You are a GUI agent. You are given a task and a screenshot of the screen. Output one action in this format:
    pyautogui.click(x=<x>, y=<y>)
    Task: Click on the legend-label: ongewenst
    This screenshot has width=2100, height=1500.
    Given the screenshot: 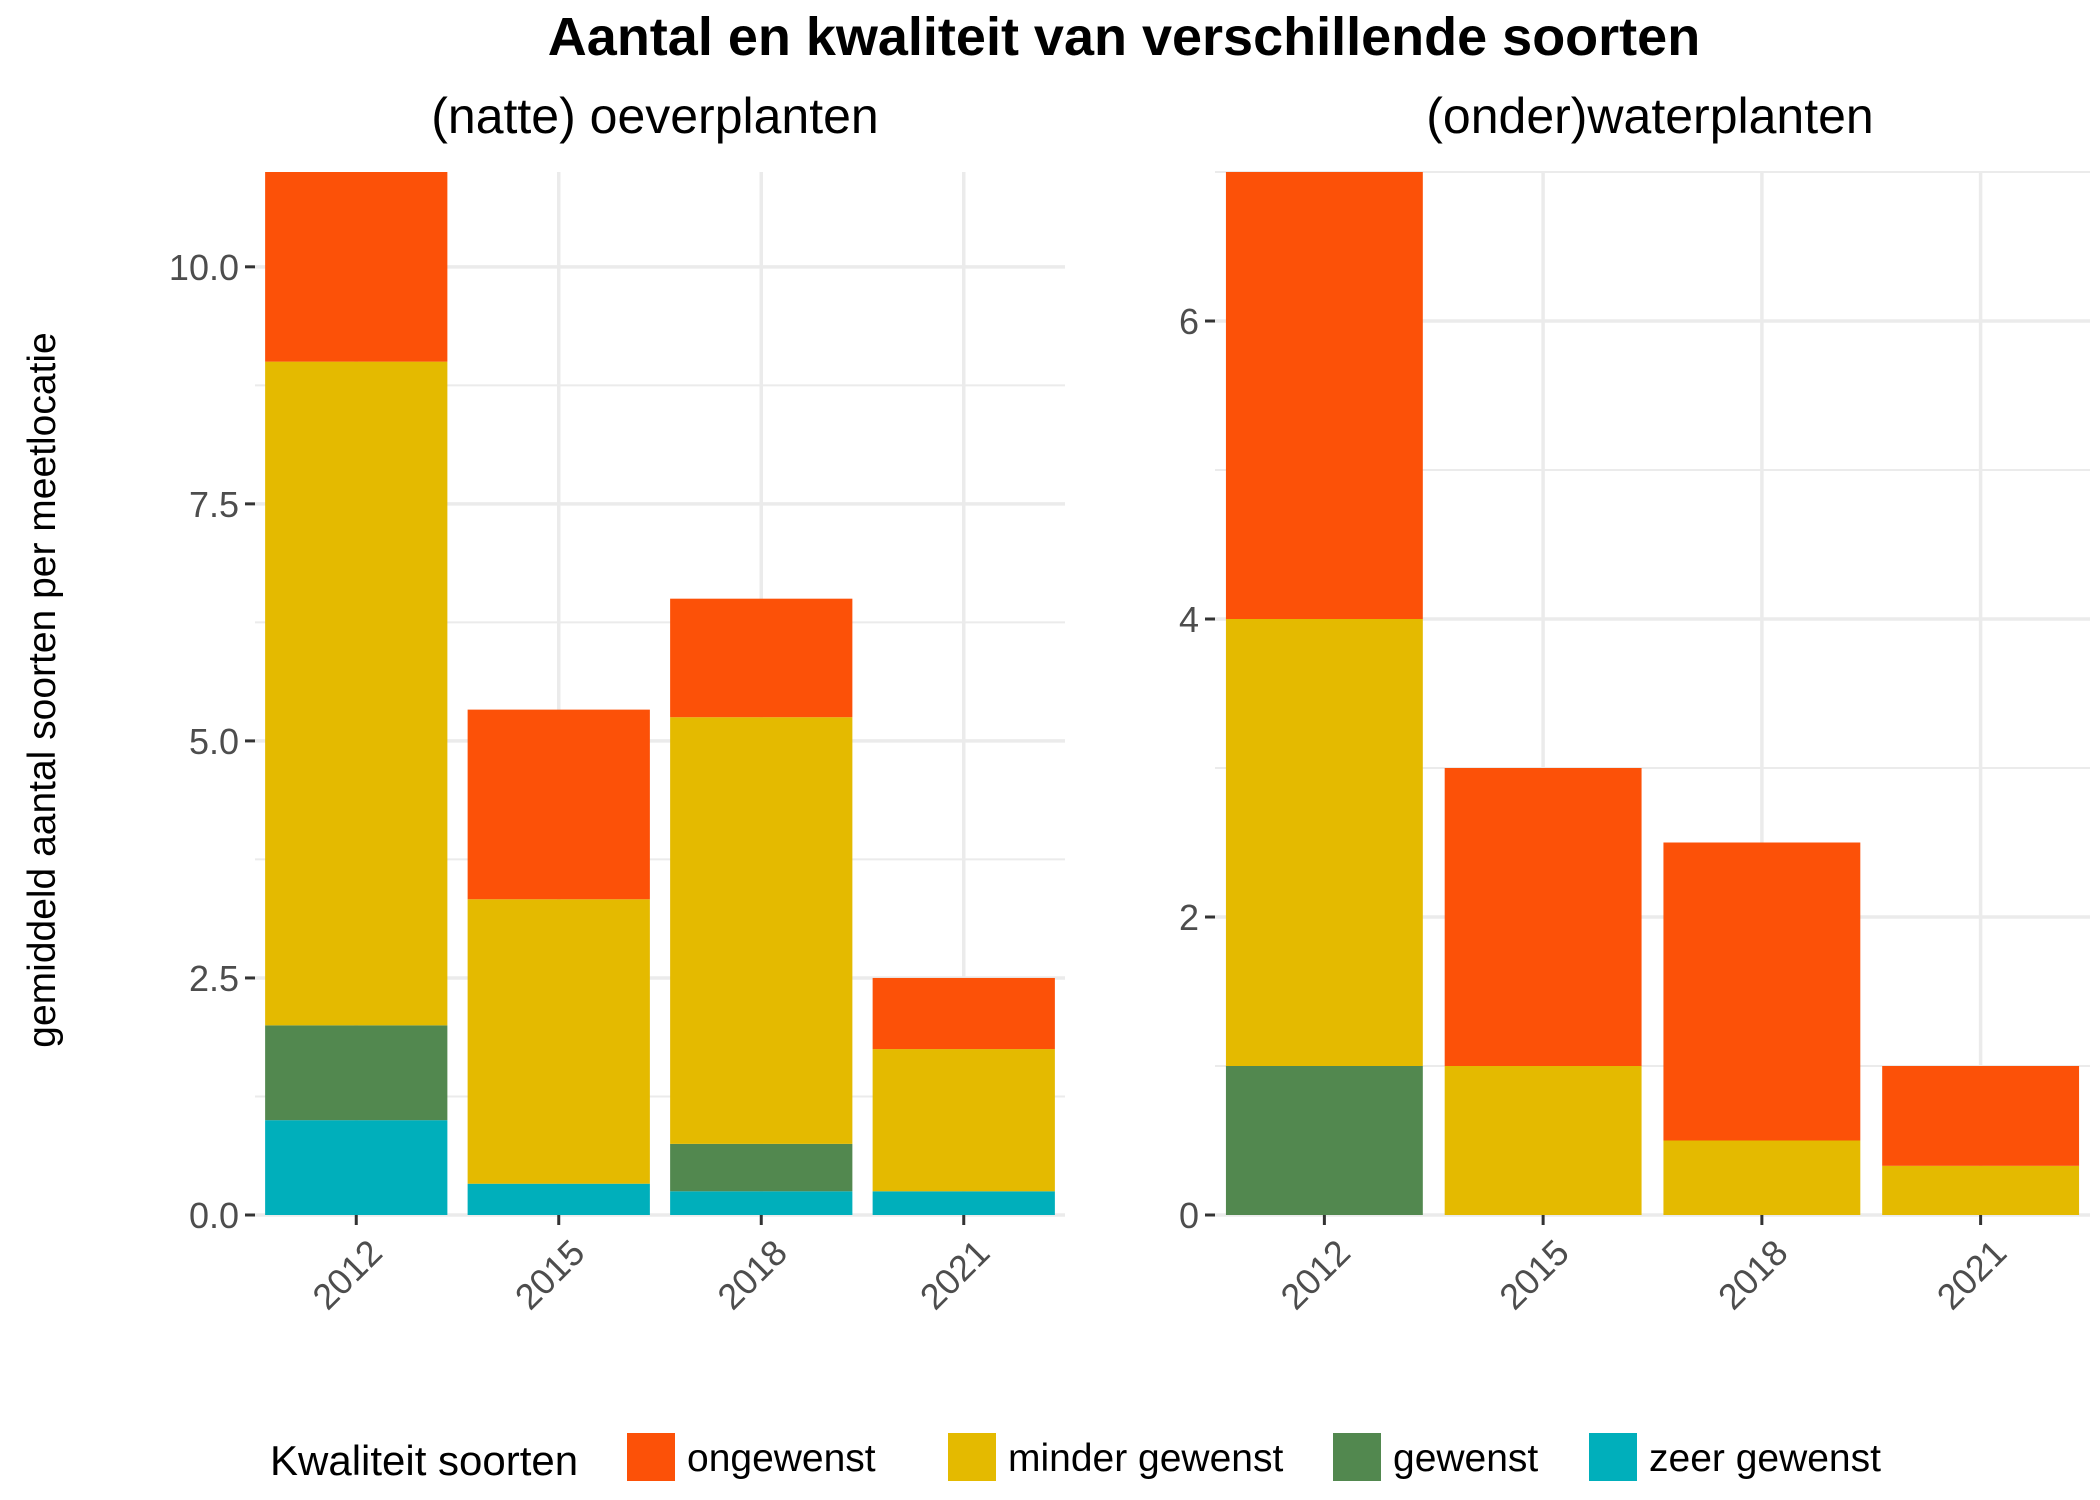 What is the action you would take?
    pyautogui.click(x=781, y=1458)
    